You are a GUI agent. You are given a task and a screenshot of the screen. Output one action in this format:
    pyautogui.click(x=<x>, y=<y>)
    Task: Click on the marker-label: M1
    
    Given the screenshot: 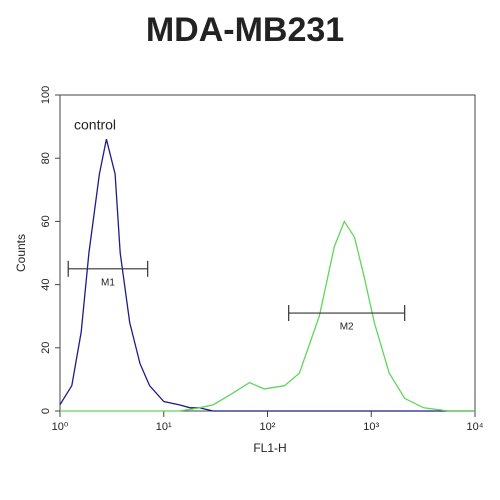 What is the action you would take?
    pyautogui.click(x=108, y=282)
    